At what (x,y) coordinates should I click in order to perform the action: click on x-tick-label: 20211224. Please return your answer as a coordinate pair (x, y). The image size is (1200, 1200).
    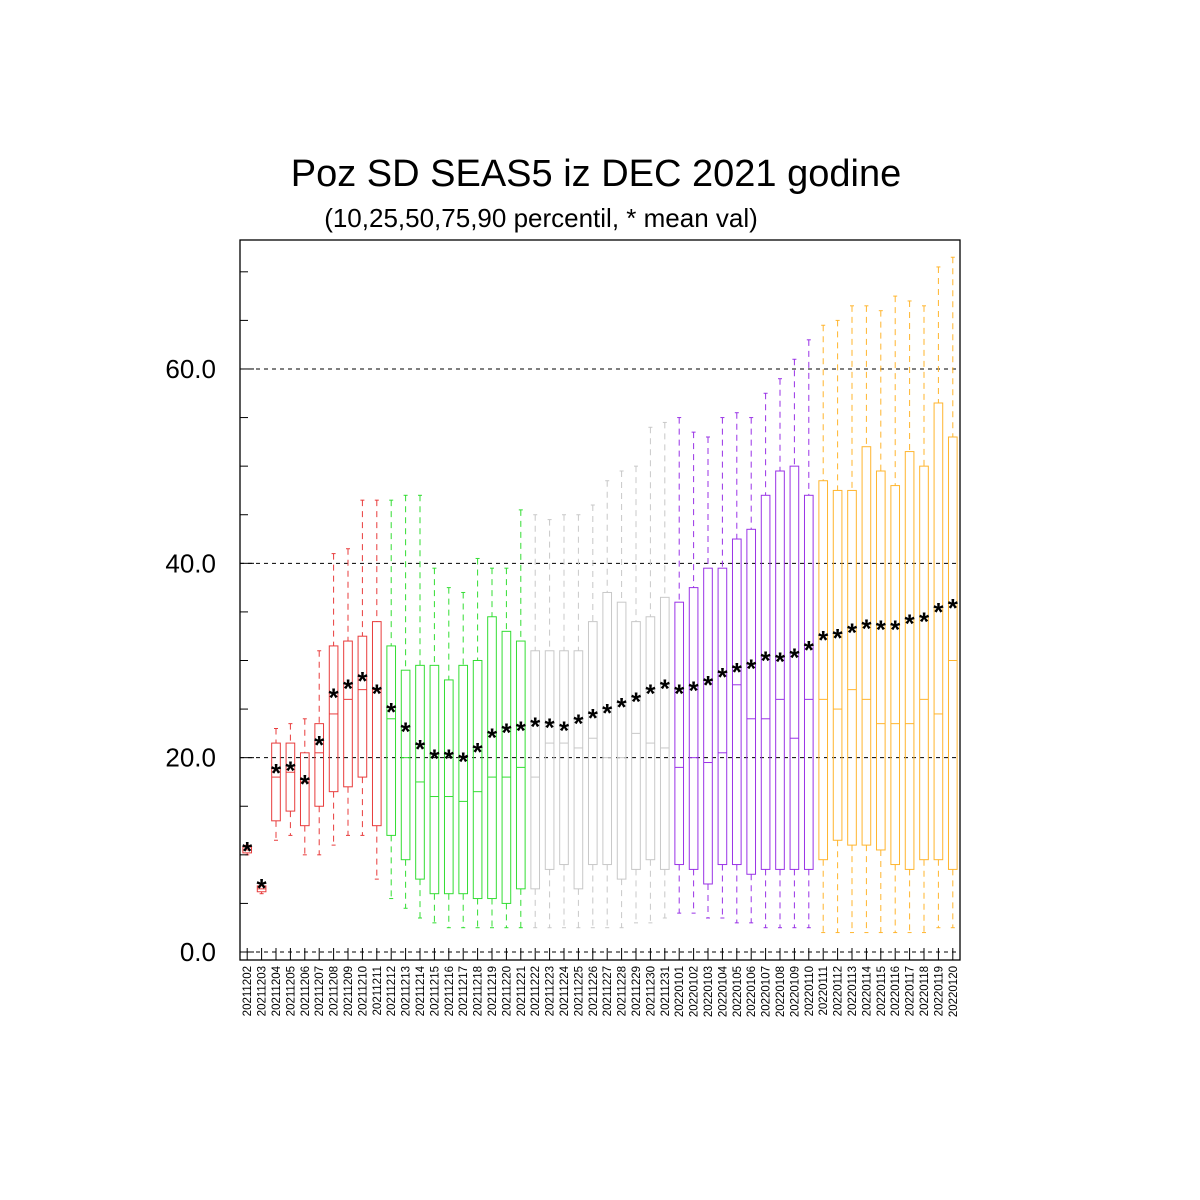
    Looking at the image, I should click on (565, 990).